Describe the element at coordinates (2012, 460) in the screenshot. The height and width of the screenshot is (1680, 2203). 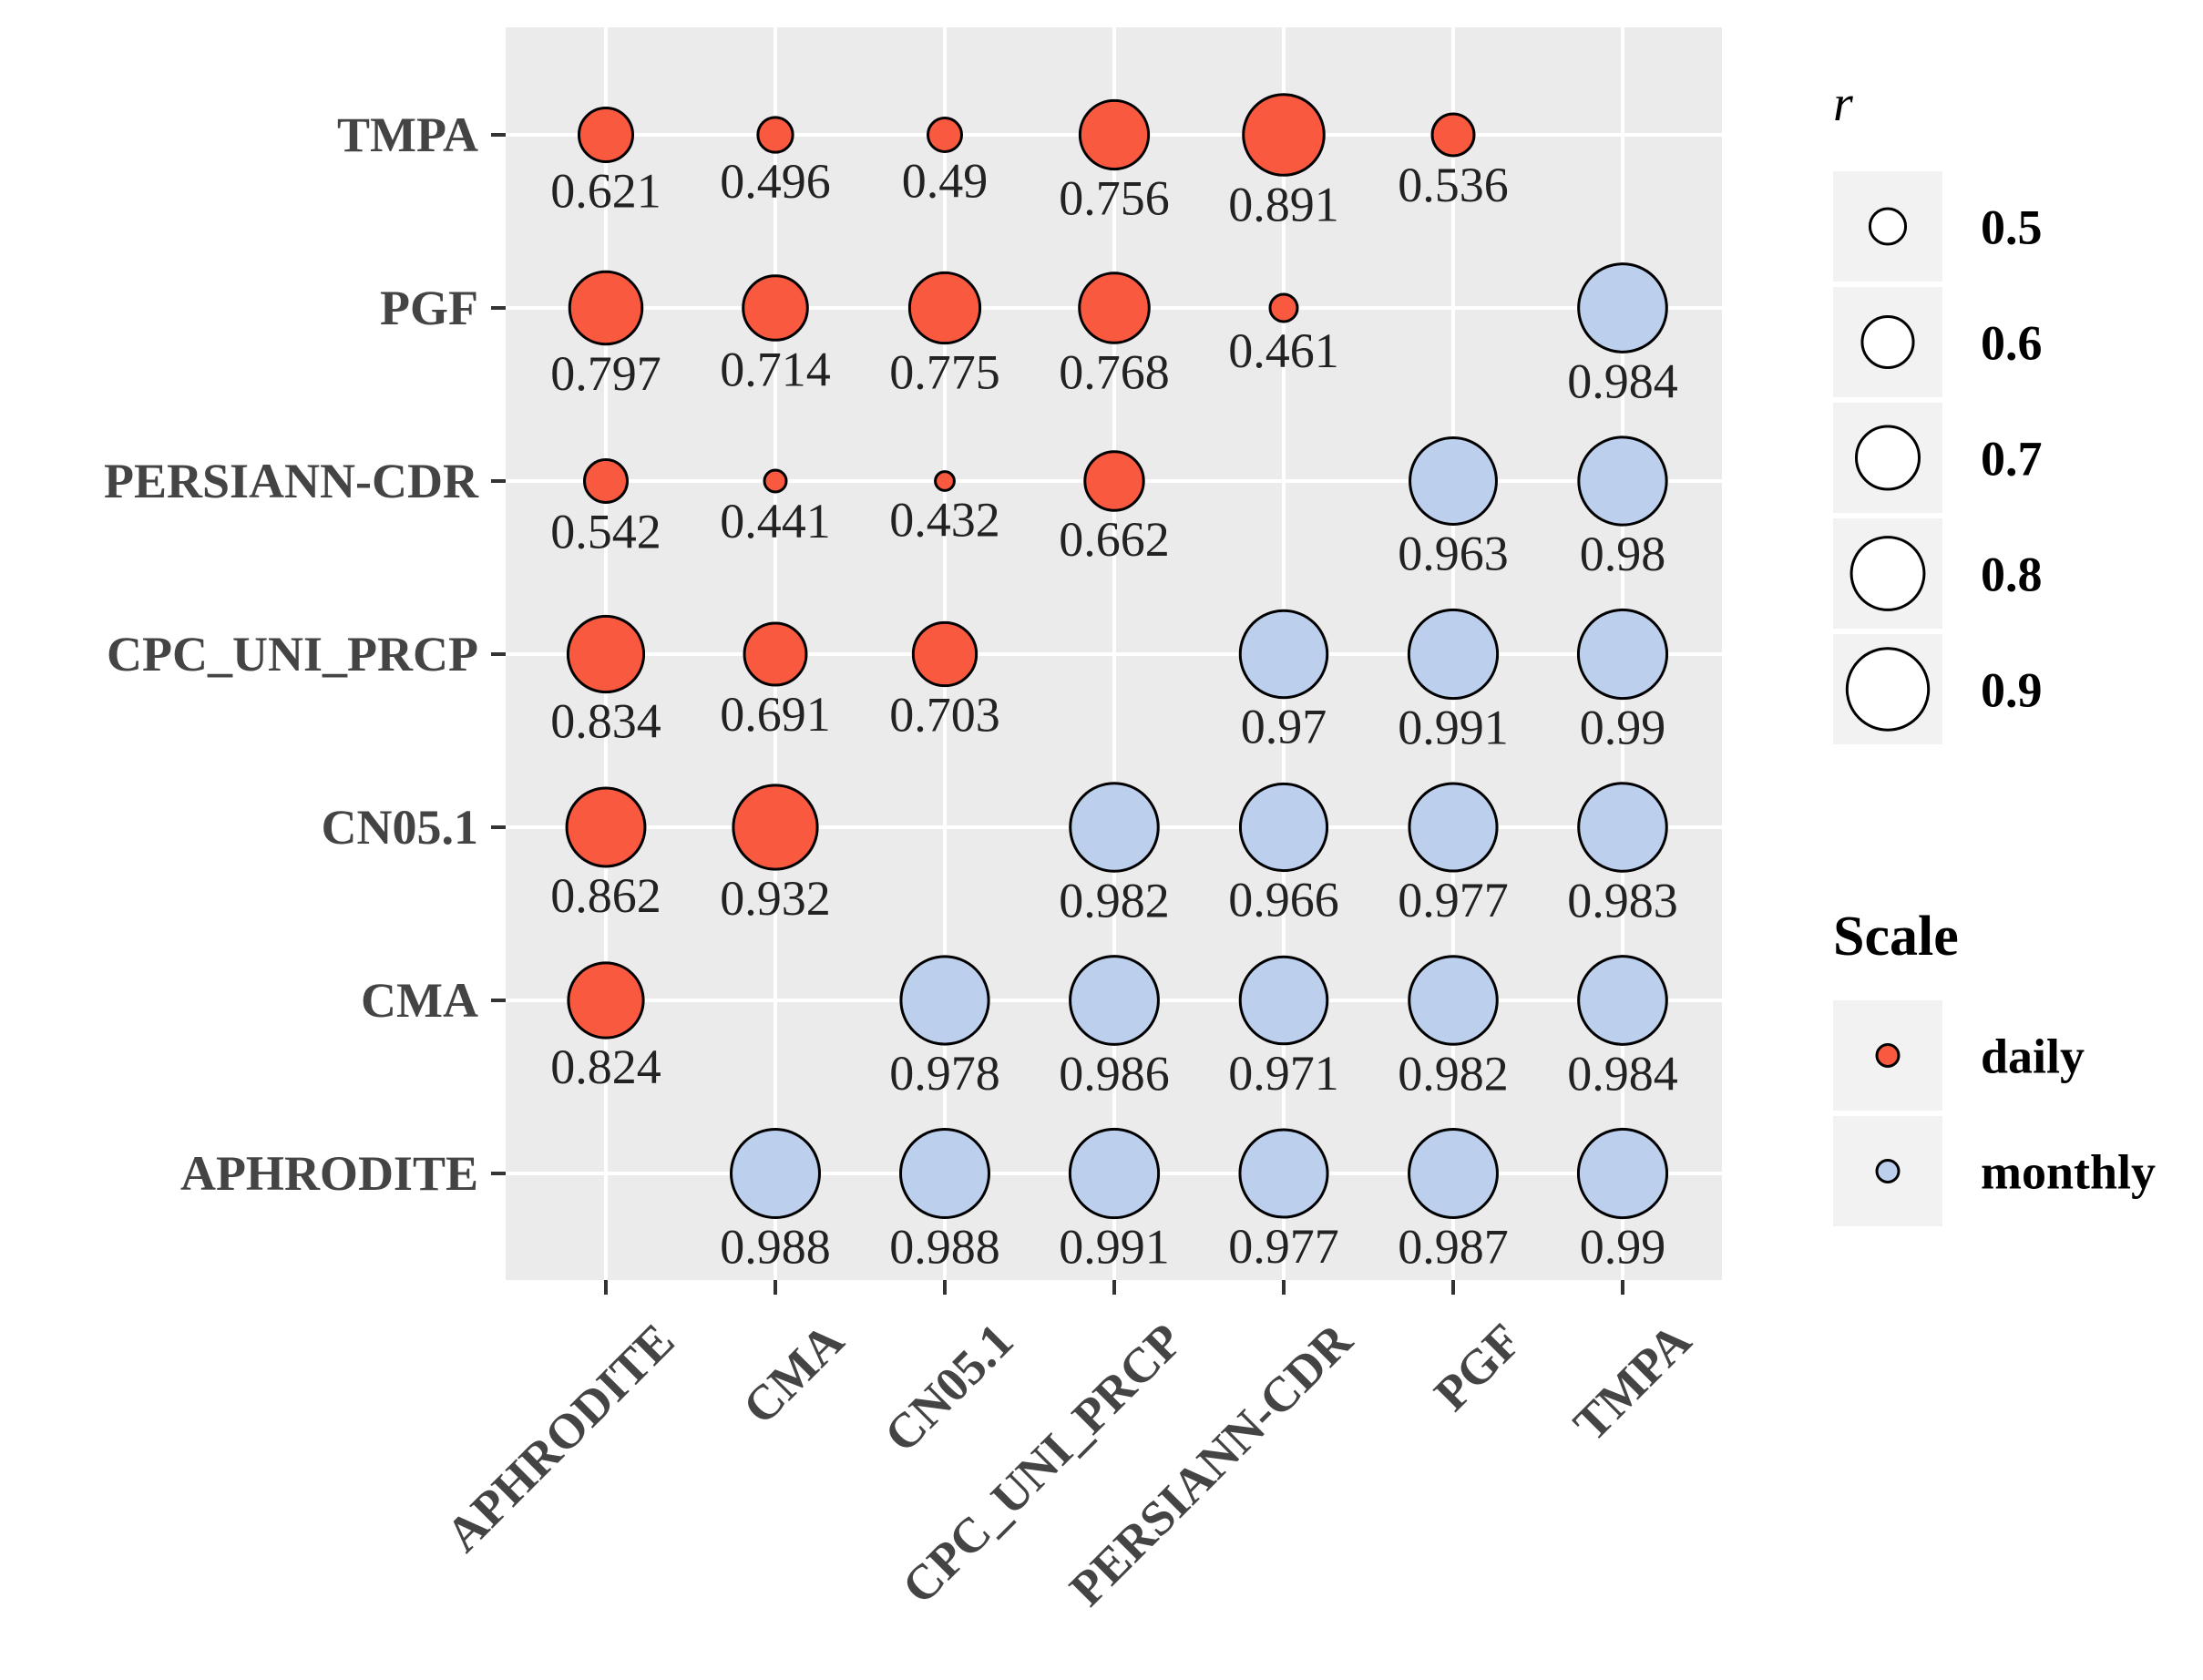
I see `legend-size-label-2: 0.7` at that location.